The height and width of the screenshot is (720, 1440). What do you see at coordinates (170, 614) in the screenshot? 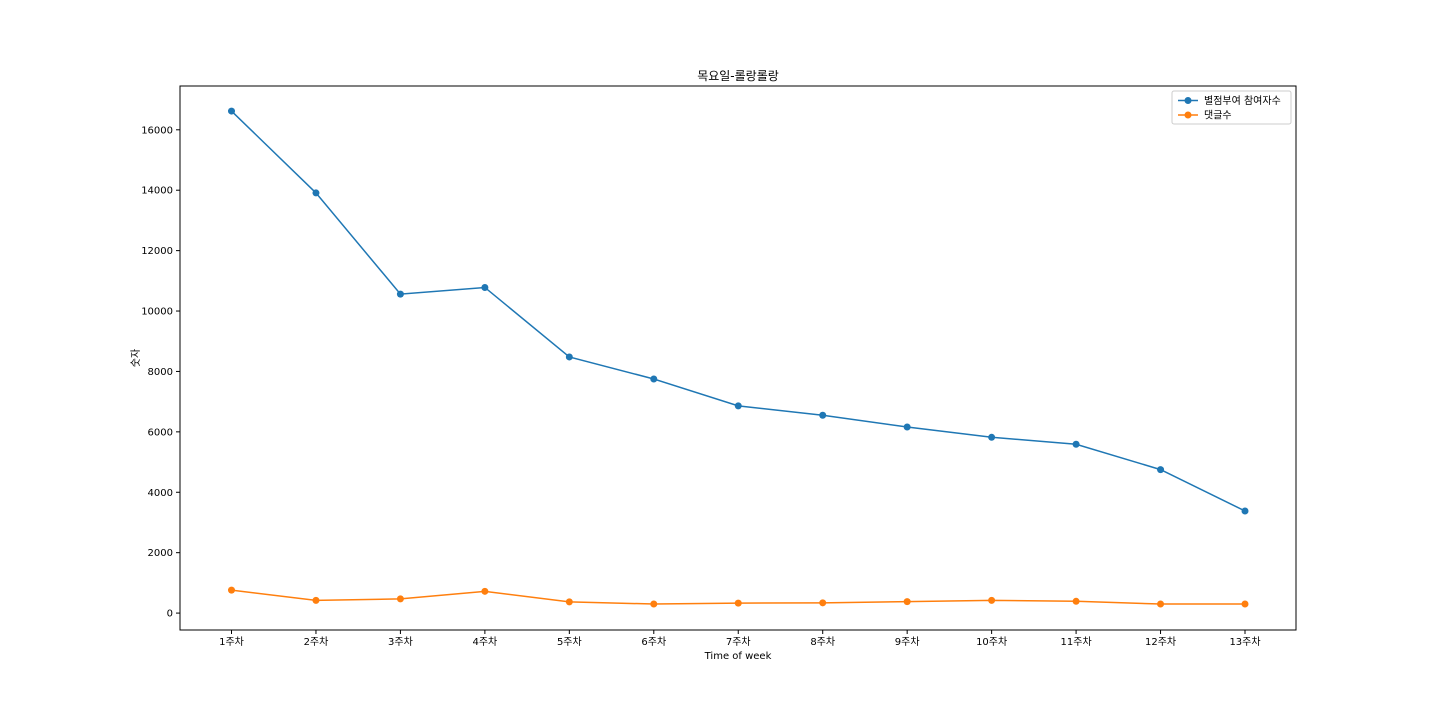
I see `y-tick-label: 0` at bounding box center [170, 614].